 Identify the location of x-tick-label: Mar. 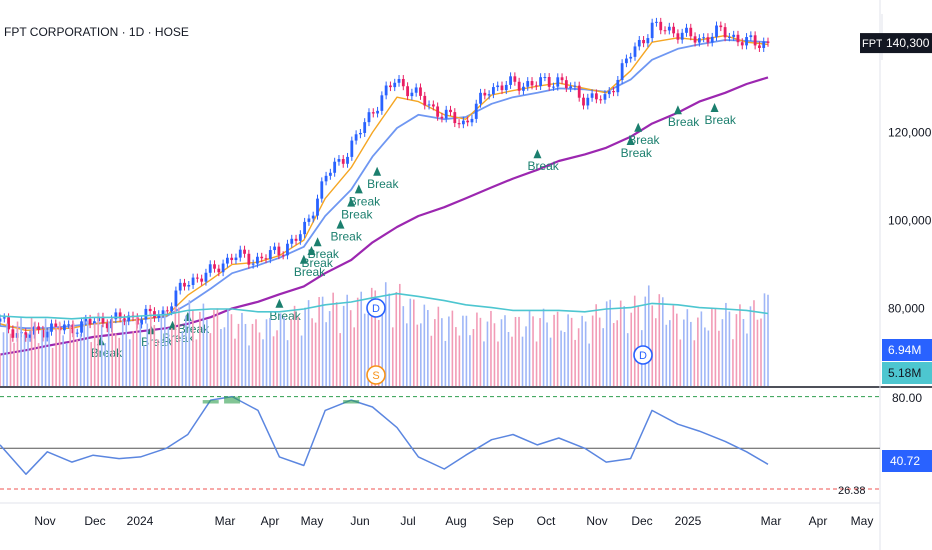
(771, 521).